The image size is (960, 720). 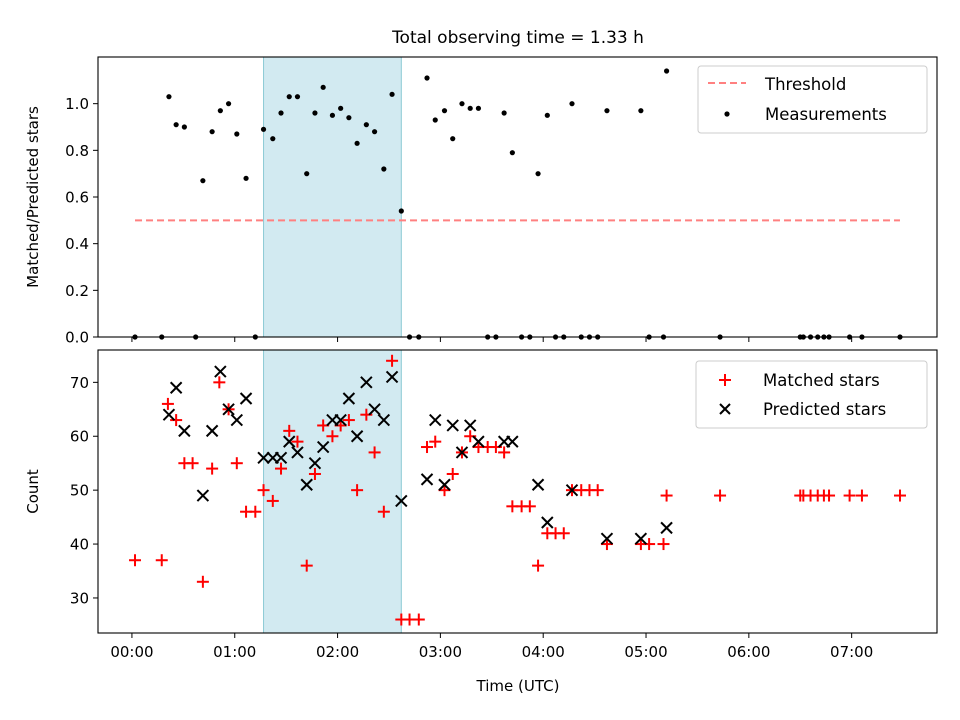 I want to click on y-tick-label: 30, so click(x=79, y=598).